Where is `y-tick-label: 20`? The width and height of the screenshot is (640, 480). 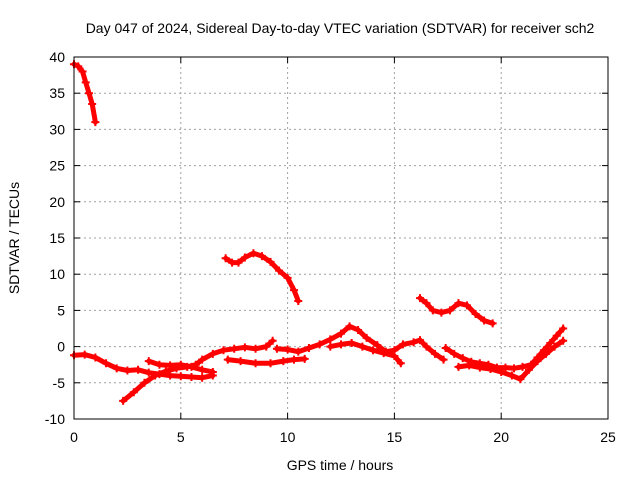
y-tick-label: 20 is located at coordinates (57, 202).